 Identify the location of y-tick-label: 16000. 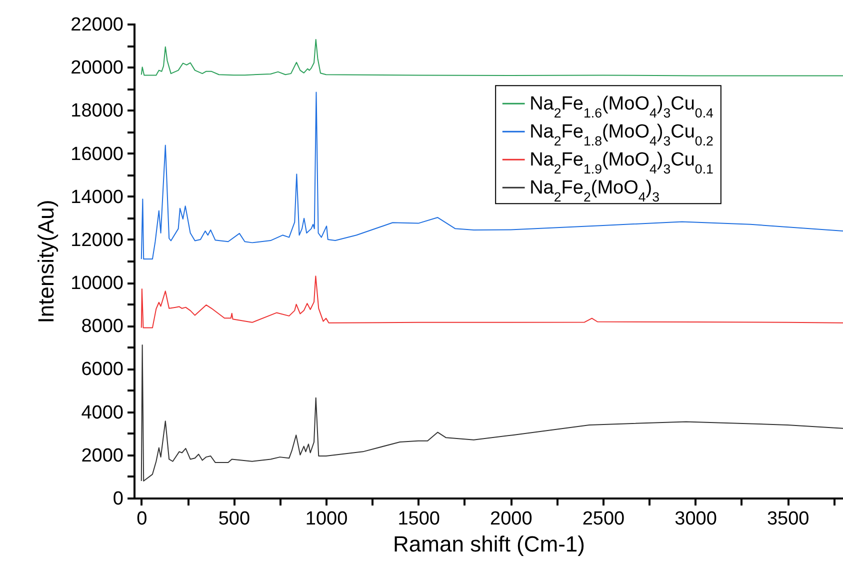
(97, 154).